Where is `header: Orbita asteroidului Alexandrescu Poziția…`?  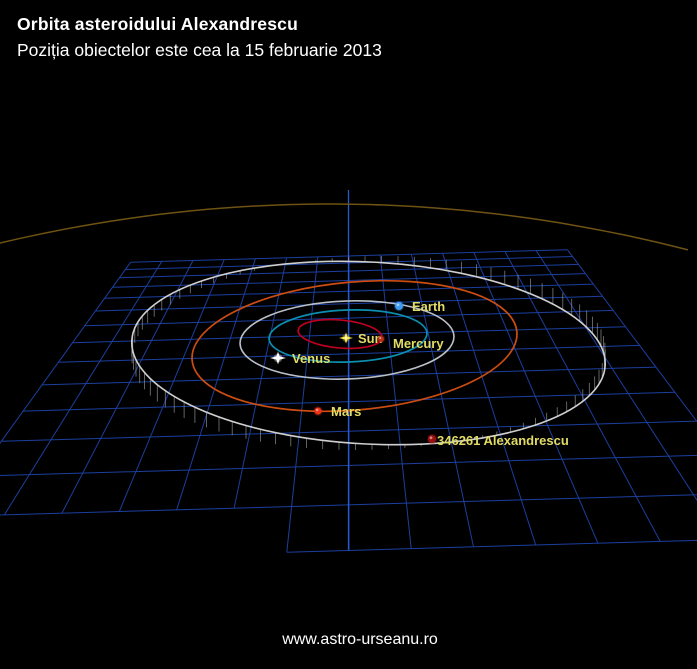
header: Orbita asteroidului Alexandrescu Poziția… is located at coordinates (199, 37).